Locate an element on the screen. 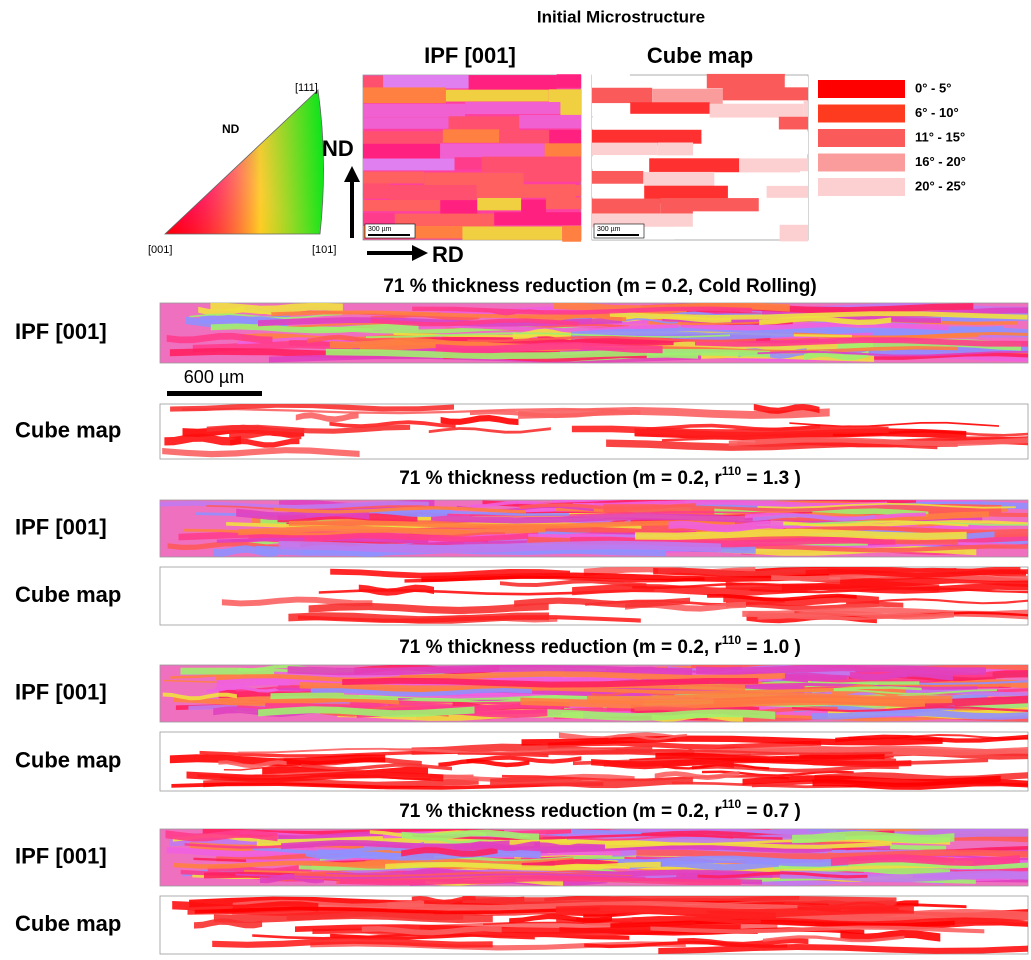 Image resolution: width=1031 pixels, height=960 pixels. rd-arrowhead is located at coordinates (420, 253).